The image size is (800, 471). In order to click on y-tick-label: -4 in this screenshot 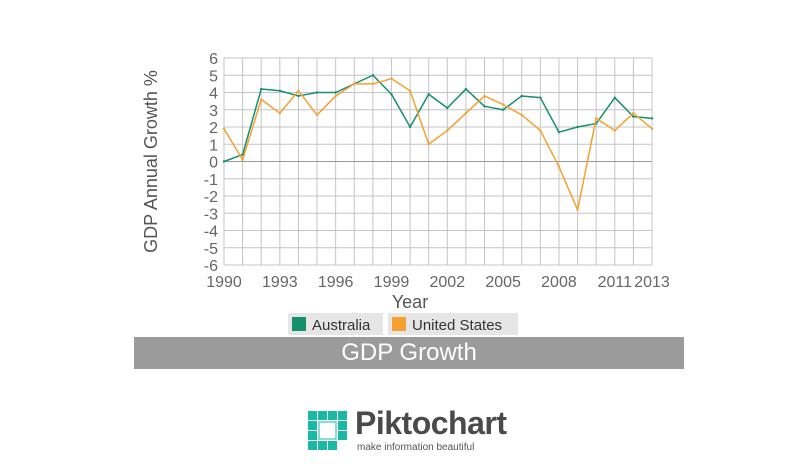, I will do `click(211, 232)`.